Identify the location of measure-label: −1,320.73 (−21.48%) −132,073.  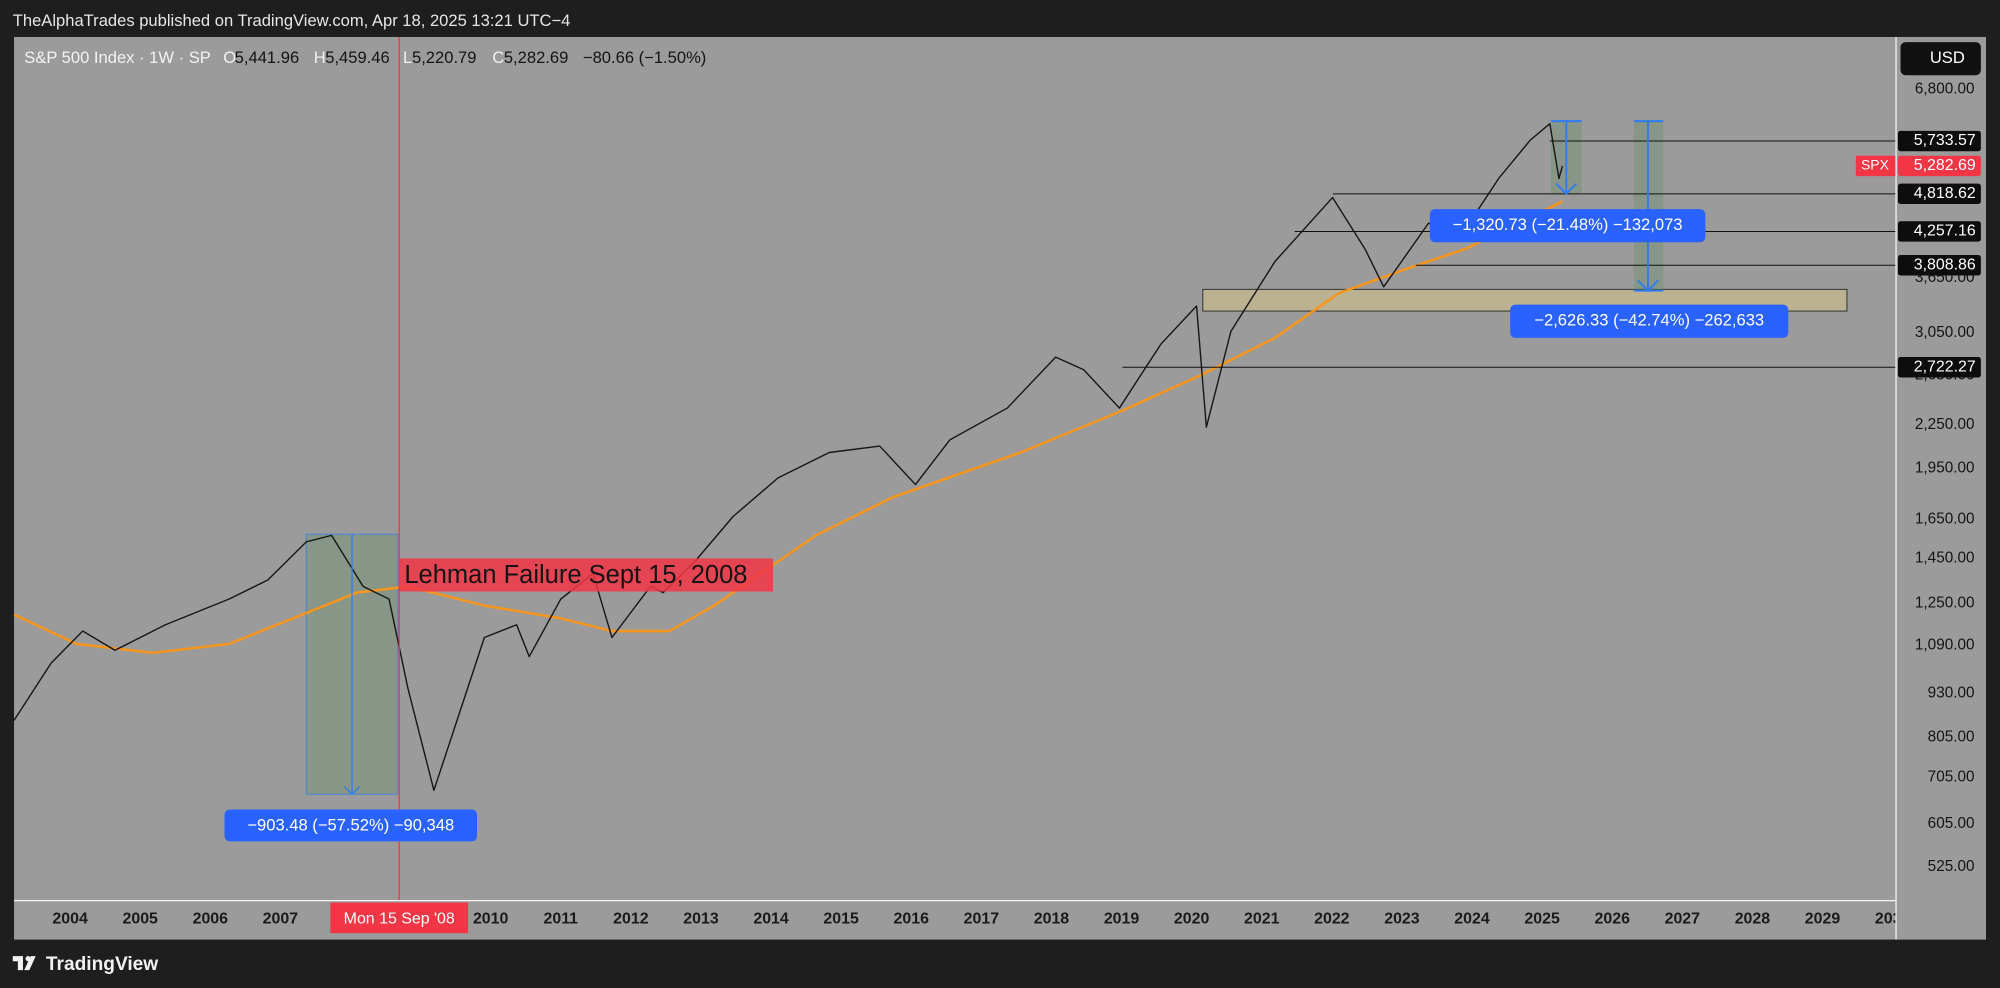
(1568, 224).